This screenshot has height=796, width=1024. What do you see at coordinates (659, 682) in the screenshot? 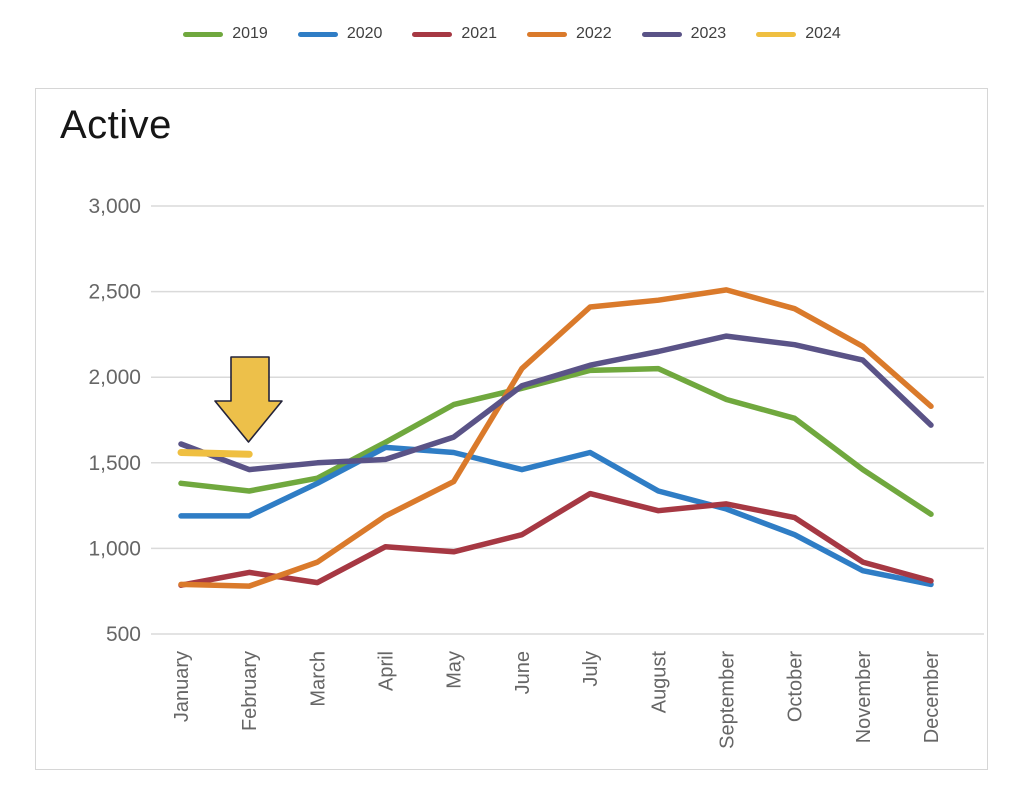
I see `x-axis-tick-label: August` at bounding box center [659, 682].